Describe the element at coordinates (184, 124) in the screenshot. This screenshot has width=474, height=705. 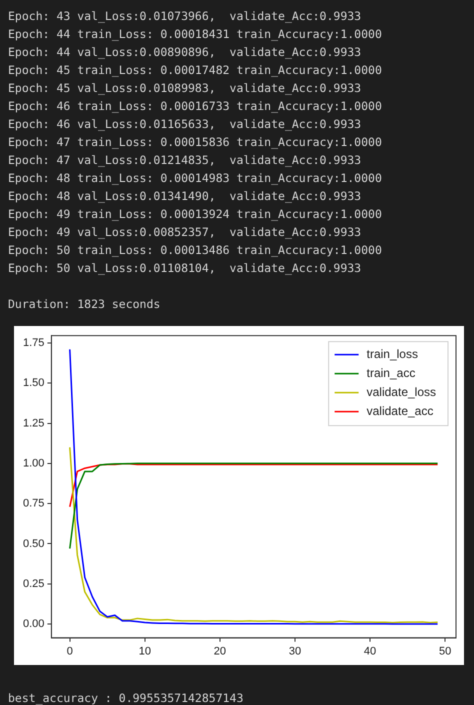
I see `text: Epoch: 46 val_Loss:0.01165633, validate_Acc:0.9933` at that location.